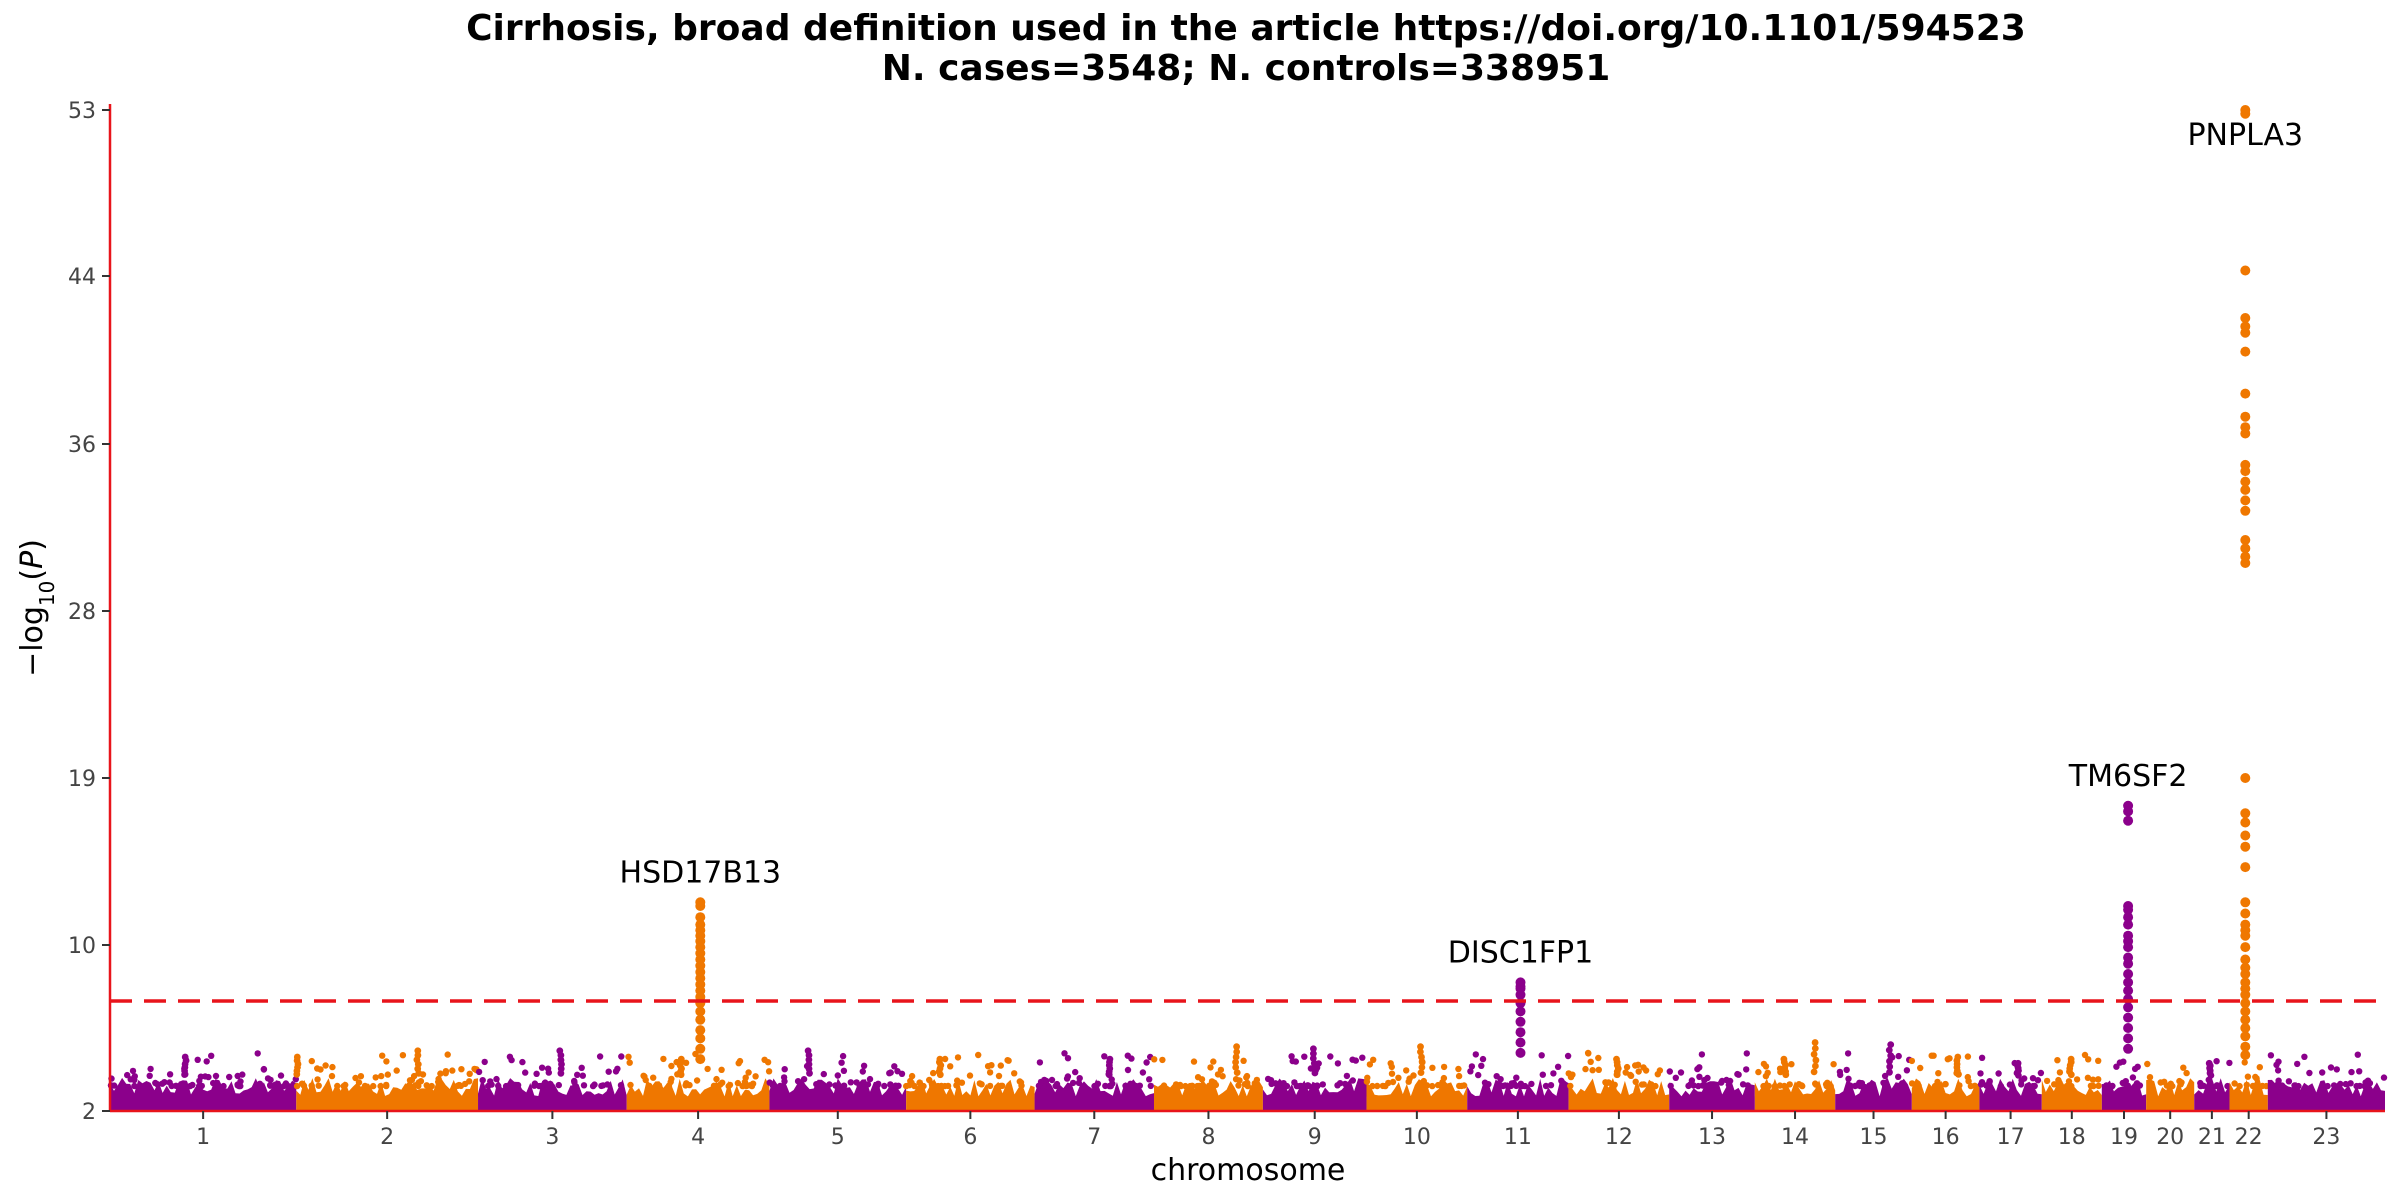 The width and height of the screenshot is (2400, 1200). What do you see at coordinates (1712, 1137) in the screenshot?
I see `x-tick-label-13: 13` at bounding box center [1712, 1137].